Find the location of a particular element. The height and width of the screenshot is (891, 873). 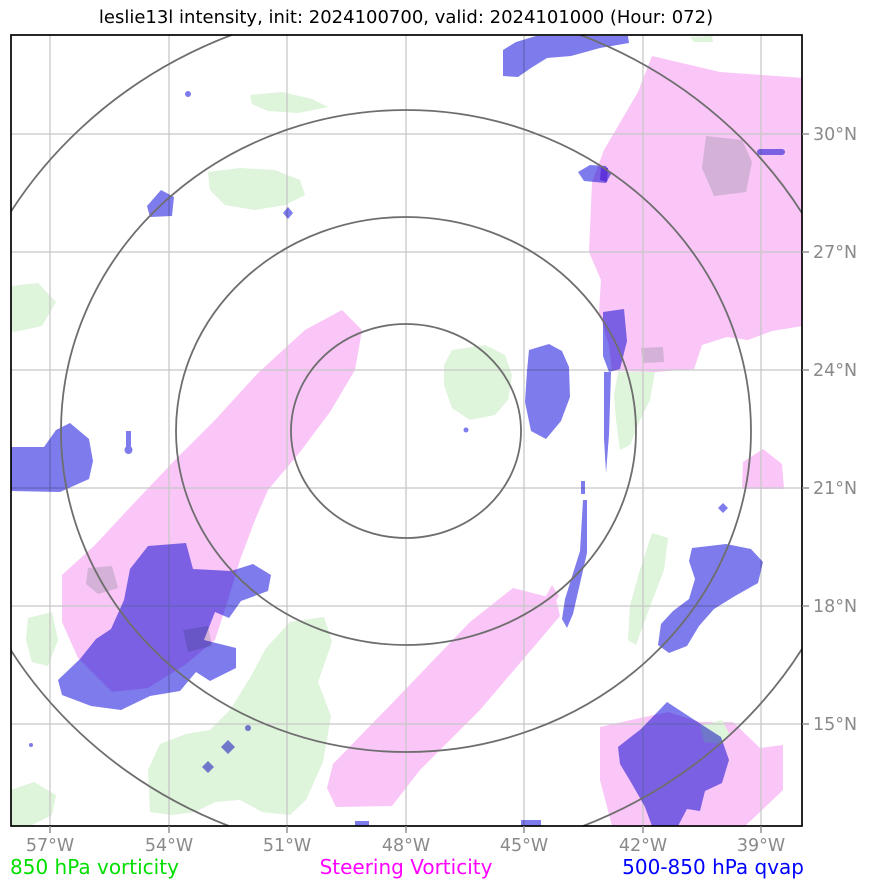

y-axis-labels: 30°N 27°N 24°N 21°N 18°N 15°N is located at coordinates (835, 430).